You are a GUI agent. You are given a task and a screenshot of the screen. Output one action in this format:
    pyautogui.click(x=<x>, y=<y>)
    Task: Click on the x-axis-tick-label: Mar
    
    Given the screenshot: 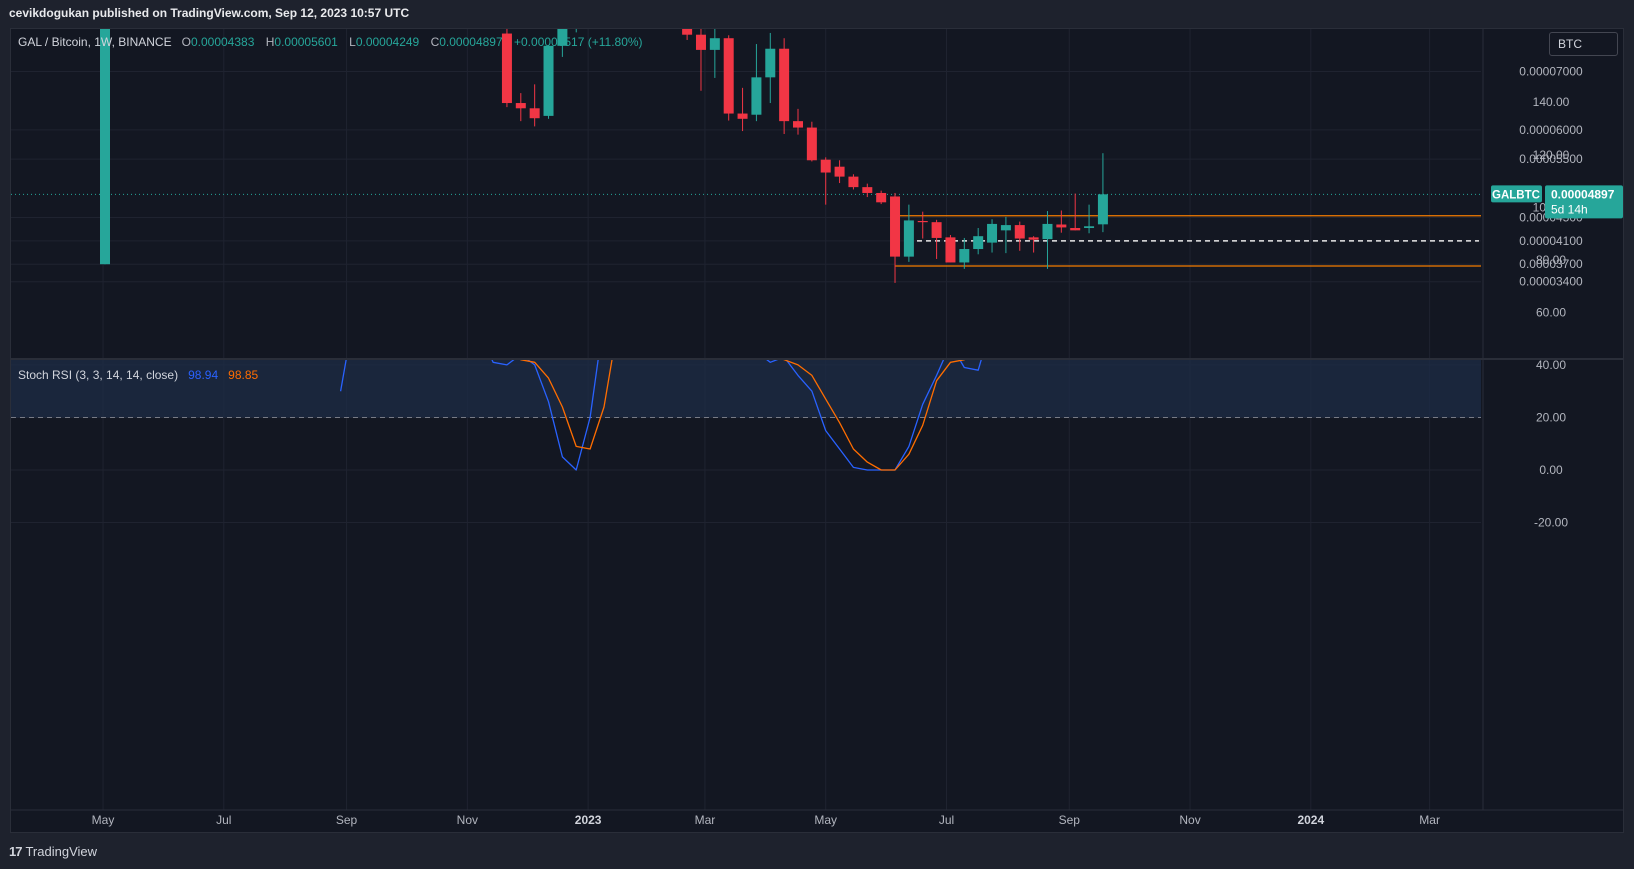 What is the action you would take?
    pyautogui.click(x=705, y=820)
    